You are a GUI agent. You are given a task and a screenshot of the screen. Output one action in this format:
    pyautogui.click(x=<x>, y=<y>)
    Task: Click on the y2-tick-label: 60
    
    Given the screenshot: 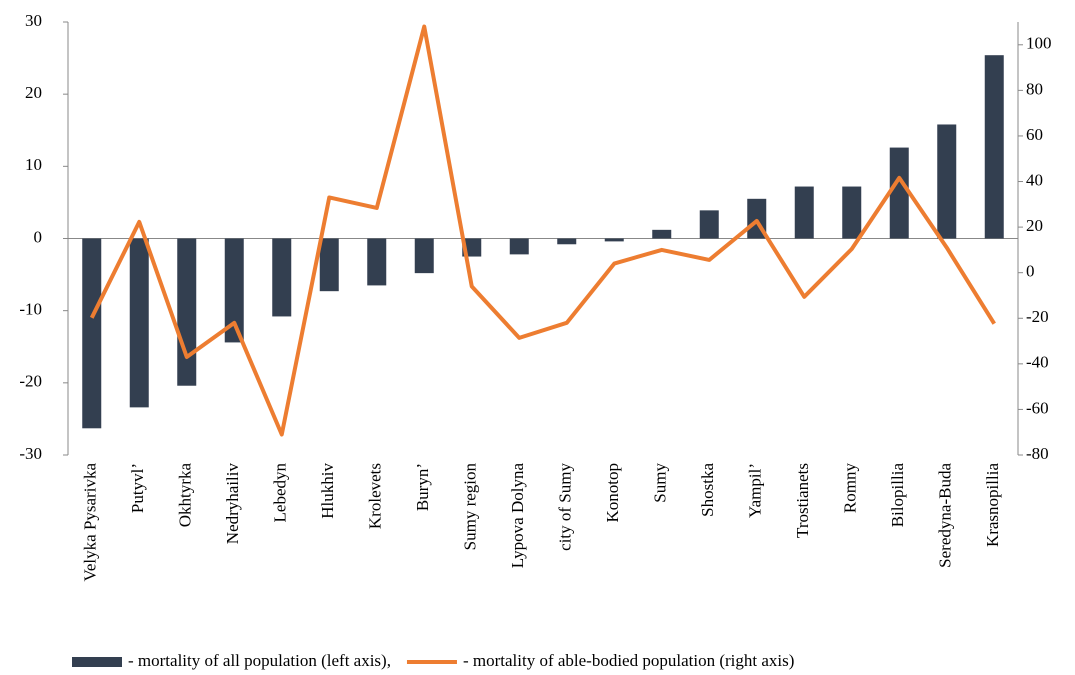 What is the action you would take?
    pyautogui.click(x=1034, y=134)
    